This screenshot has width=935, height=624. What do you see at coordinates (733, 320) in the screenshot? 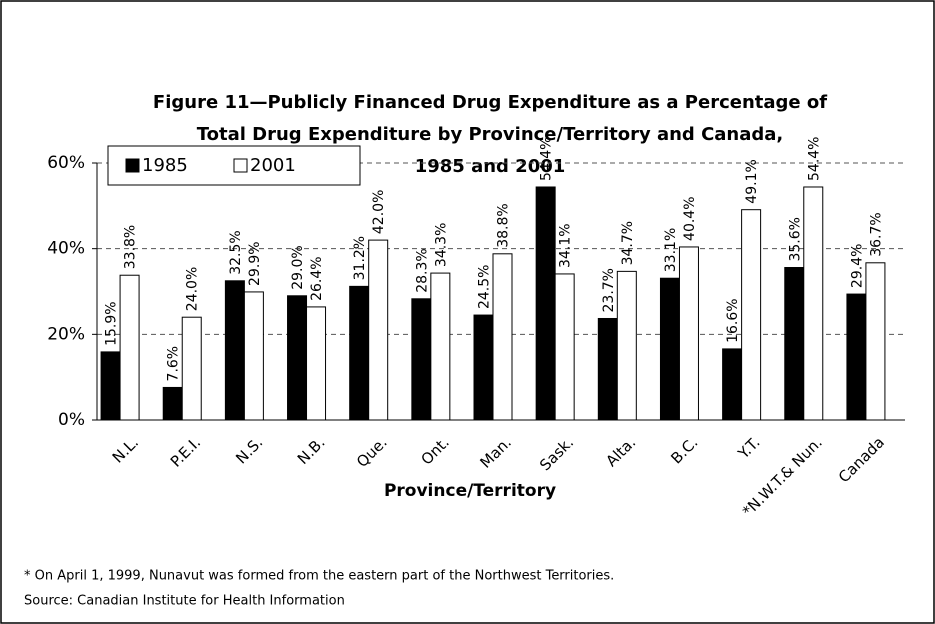
I see `data-label: 16.6%` at bounding box center [733, 320].